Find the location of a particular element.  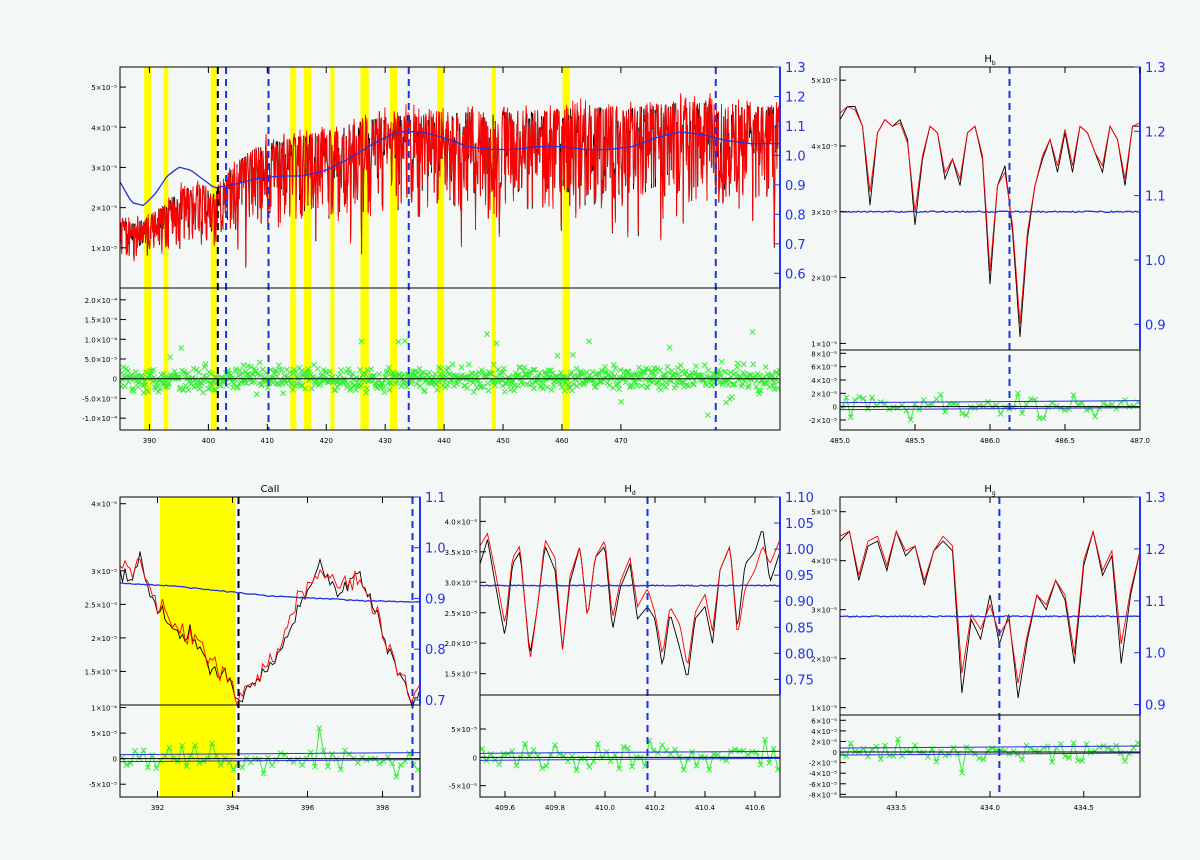

x-tick-label: 450 is located at coordinates (502, 441).